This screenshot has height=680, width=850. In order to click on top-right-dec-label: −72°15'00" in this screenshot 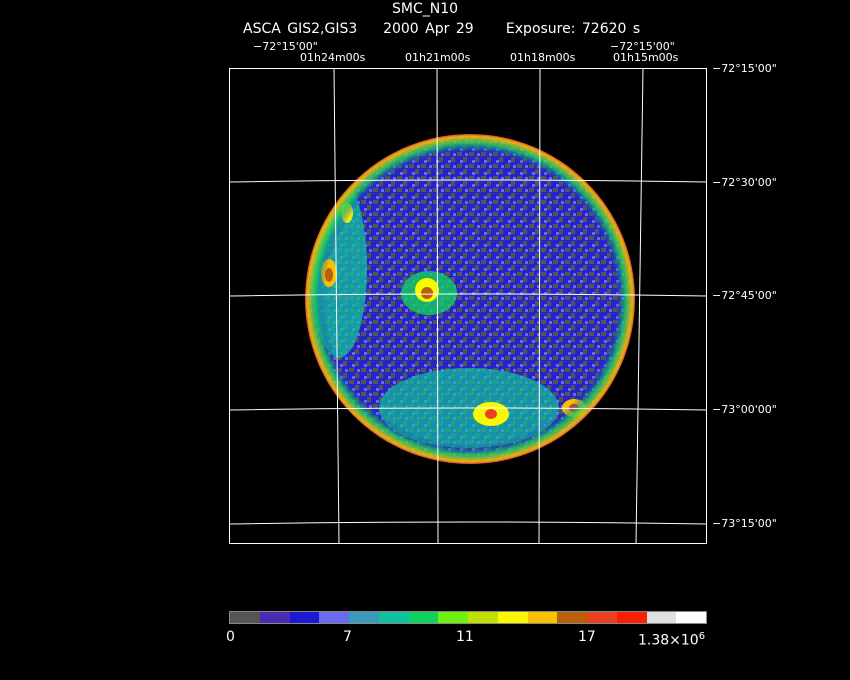, I will do `click(642, 46)`.